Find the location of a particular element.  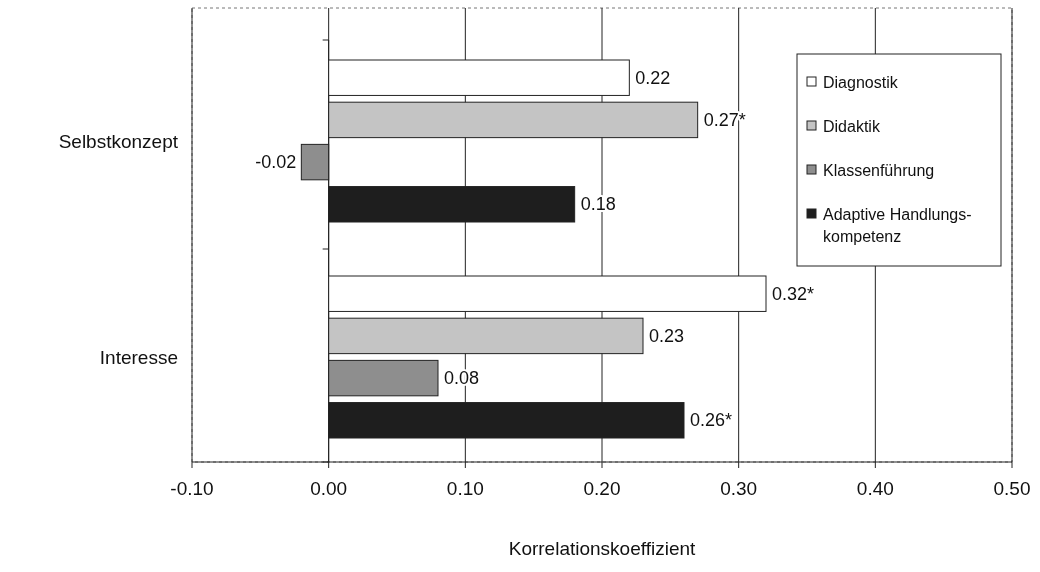

data-label: 0.18 is located at coordinates (598, 204).